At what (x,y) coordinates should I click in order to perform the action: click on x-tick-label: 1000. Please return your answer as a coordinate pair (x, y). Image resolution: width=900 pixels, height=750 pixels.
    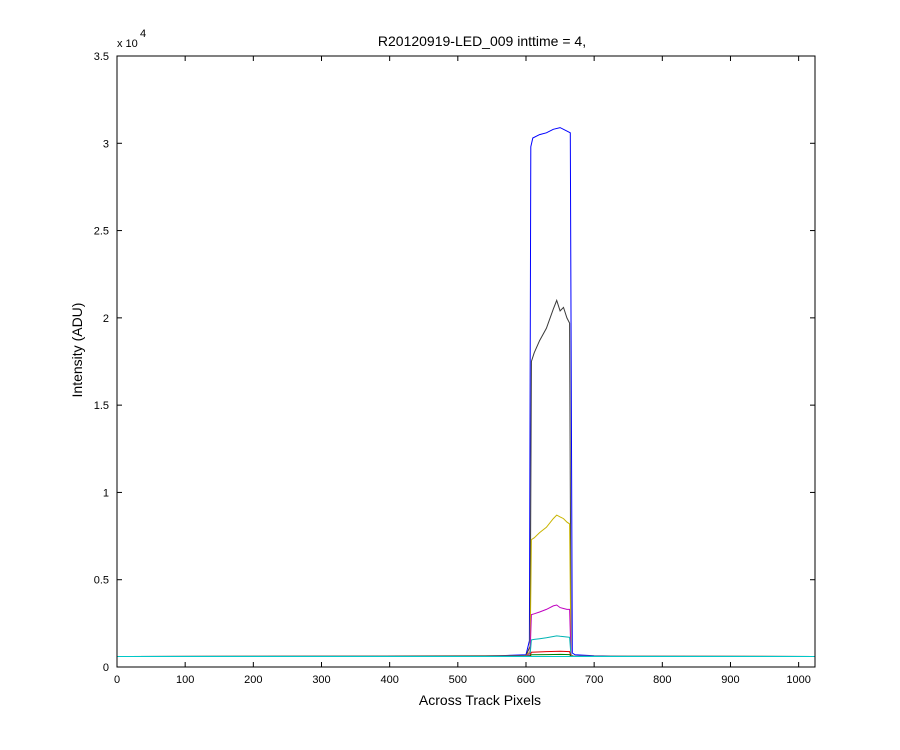
    Looking at the image, I should click on (798, 680).